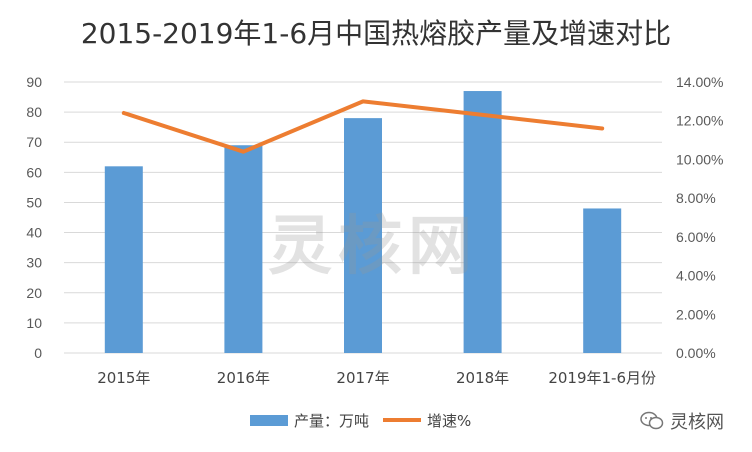 The height and width of the screenshot is (452, 752). I want to click on legend-item-growth: 增速%, so click(427, 420).